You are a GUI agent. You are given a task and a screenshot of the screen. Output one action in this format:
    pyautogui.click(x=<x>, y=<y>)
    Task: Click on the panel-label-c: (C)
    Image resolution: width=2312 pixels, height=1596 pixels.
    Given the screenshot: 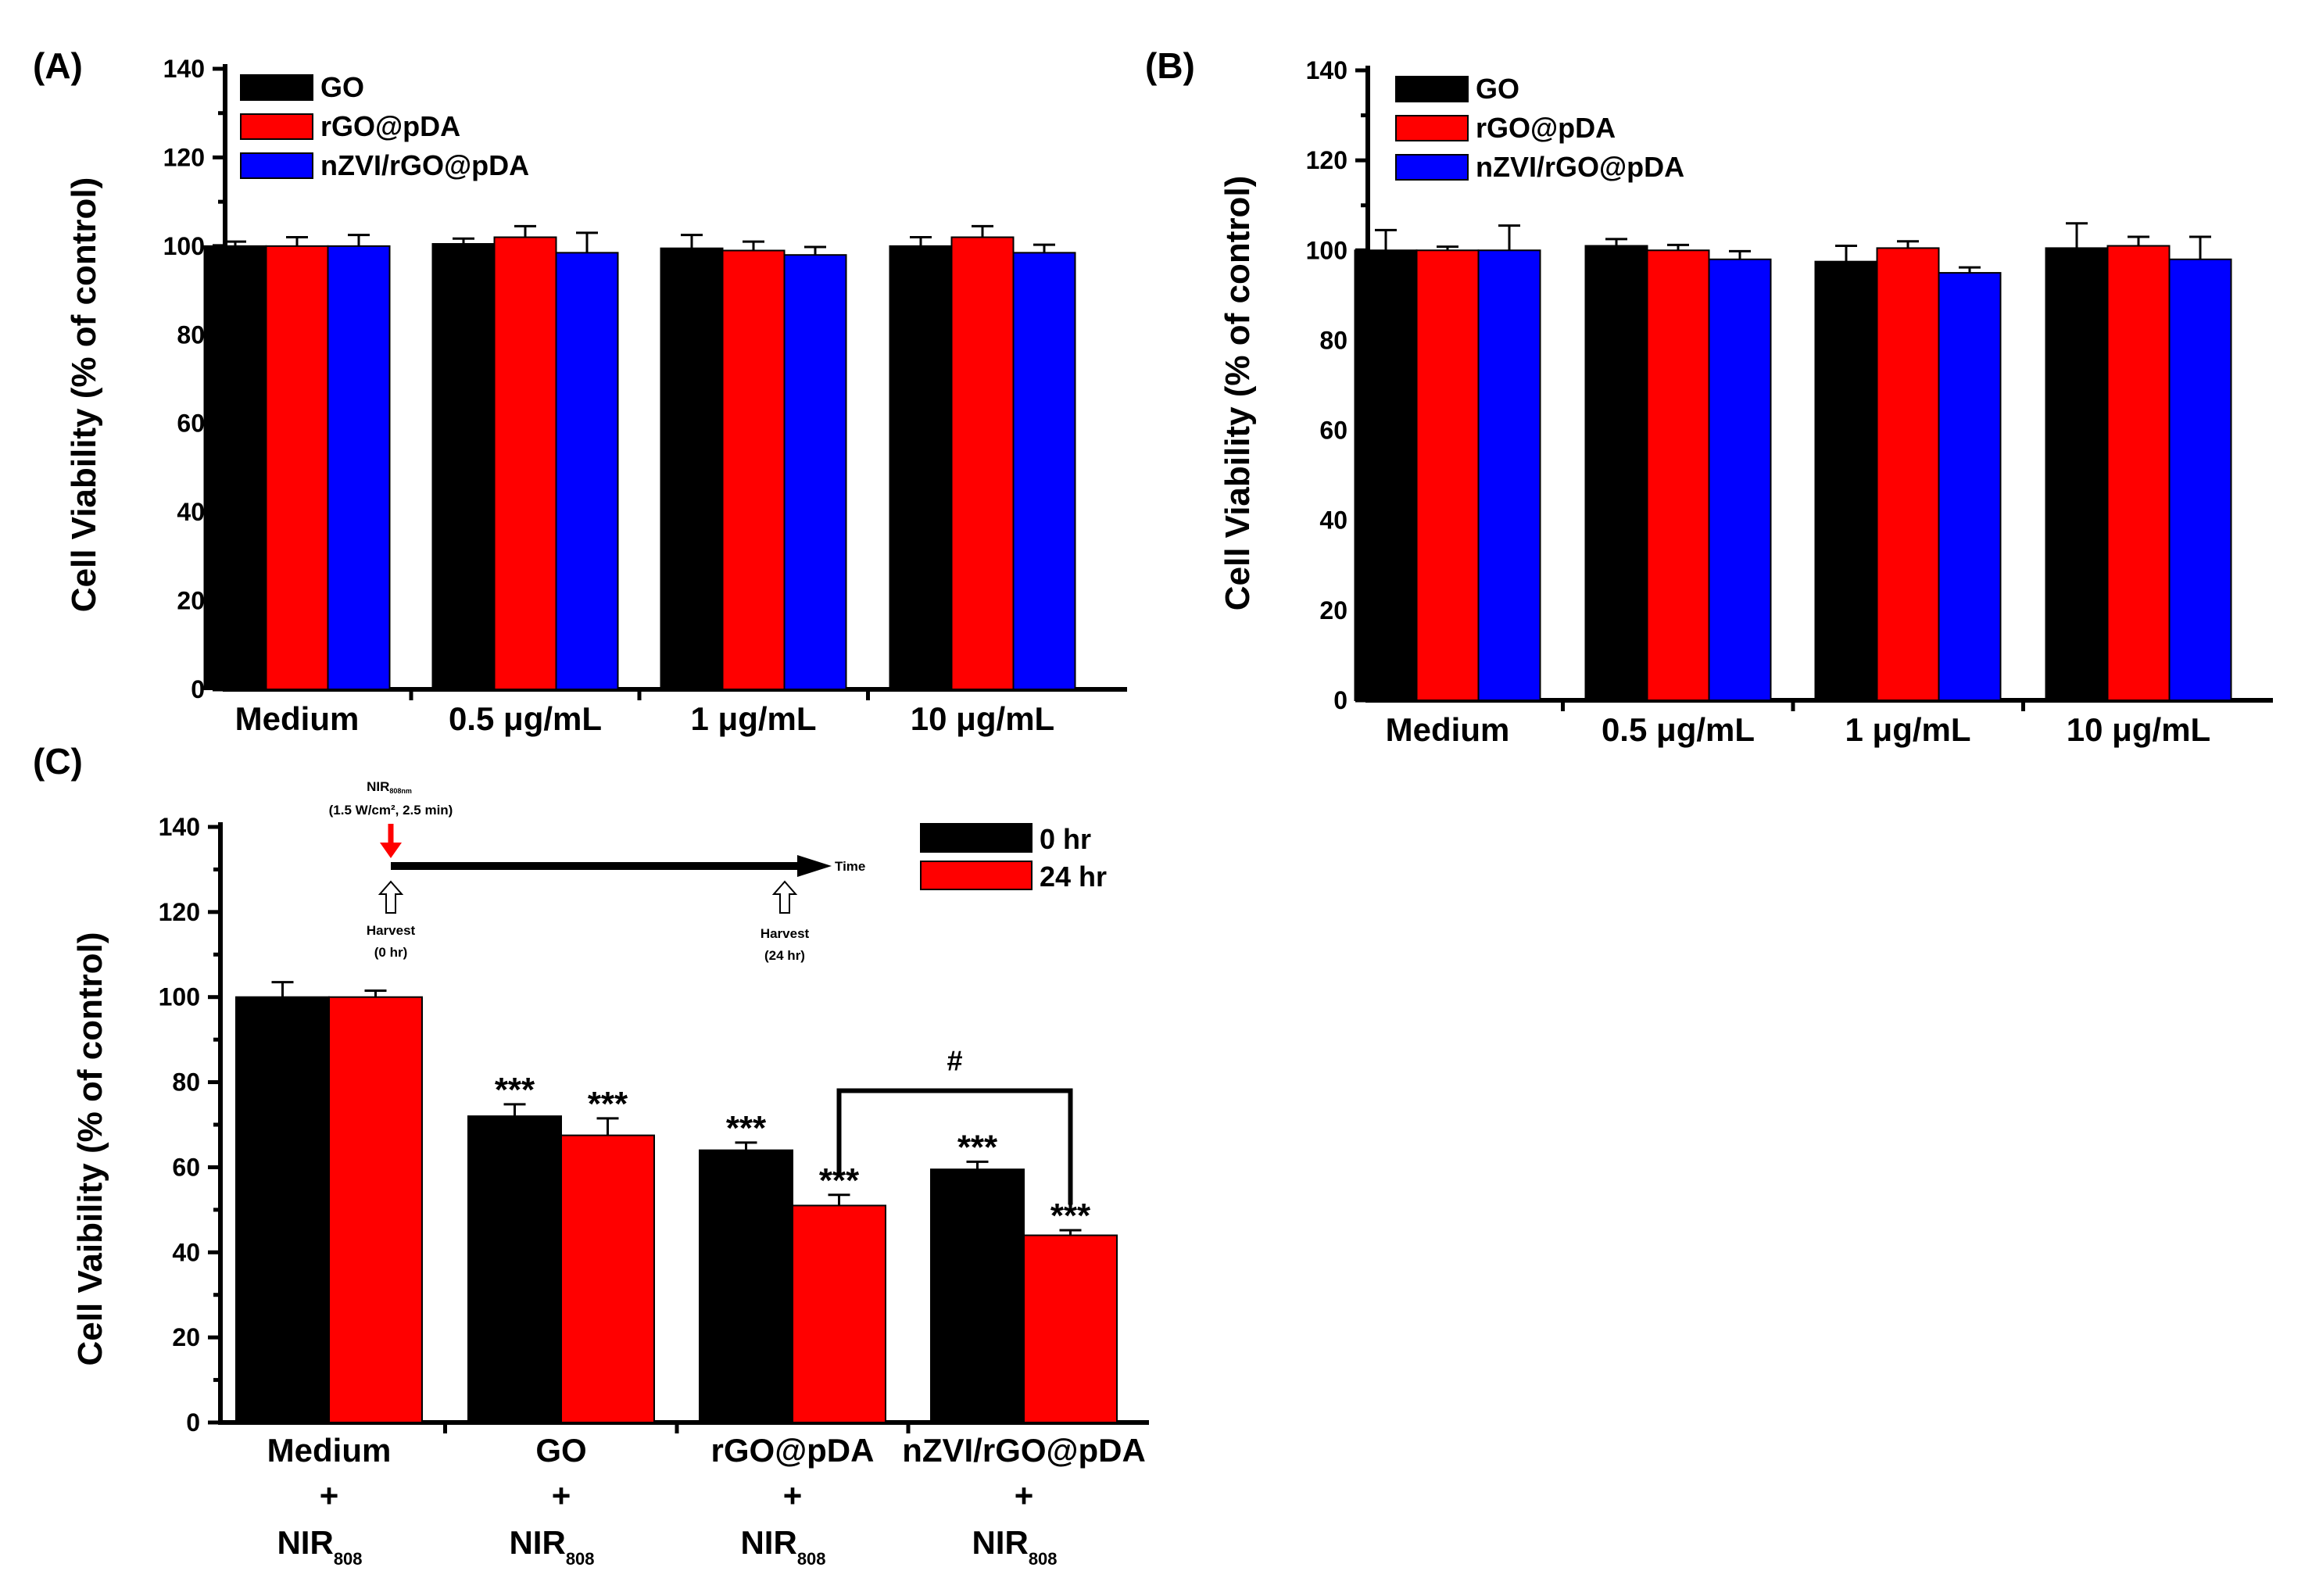 What is the action you would take?
    pyautogui.click(x=58, y=761)
    